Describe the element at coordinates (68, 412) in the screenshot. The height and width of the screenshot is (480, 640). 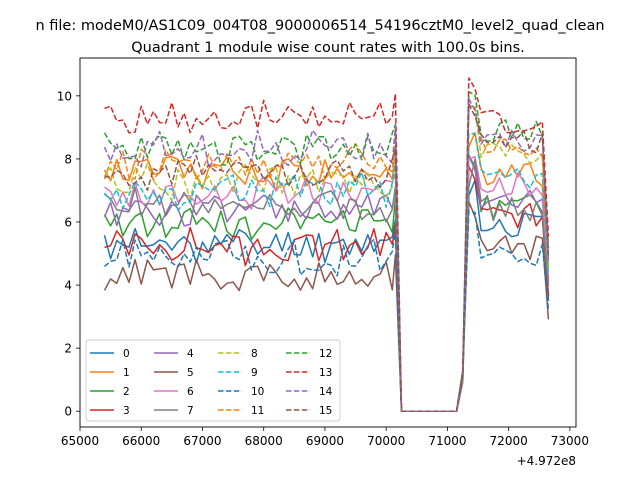
I see `y-tick-label: 0` at that location.